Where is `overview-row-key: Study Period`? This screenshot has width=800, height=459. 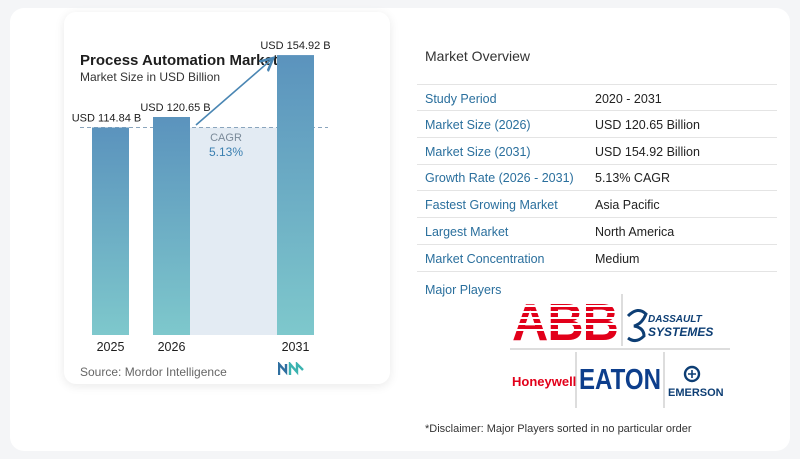
overview-row-key: Study Period is located at coordinates (461, 99).